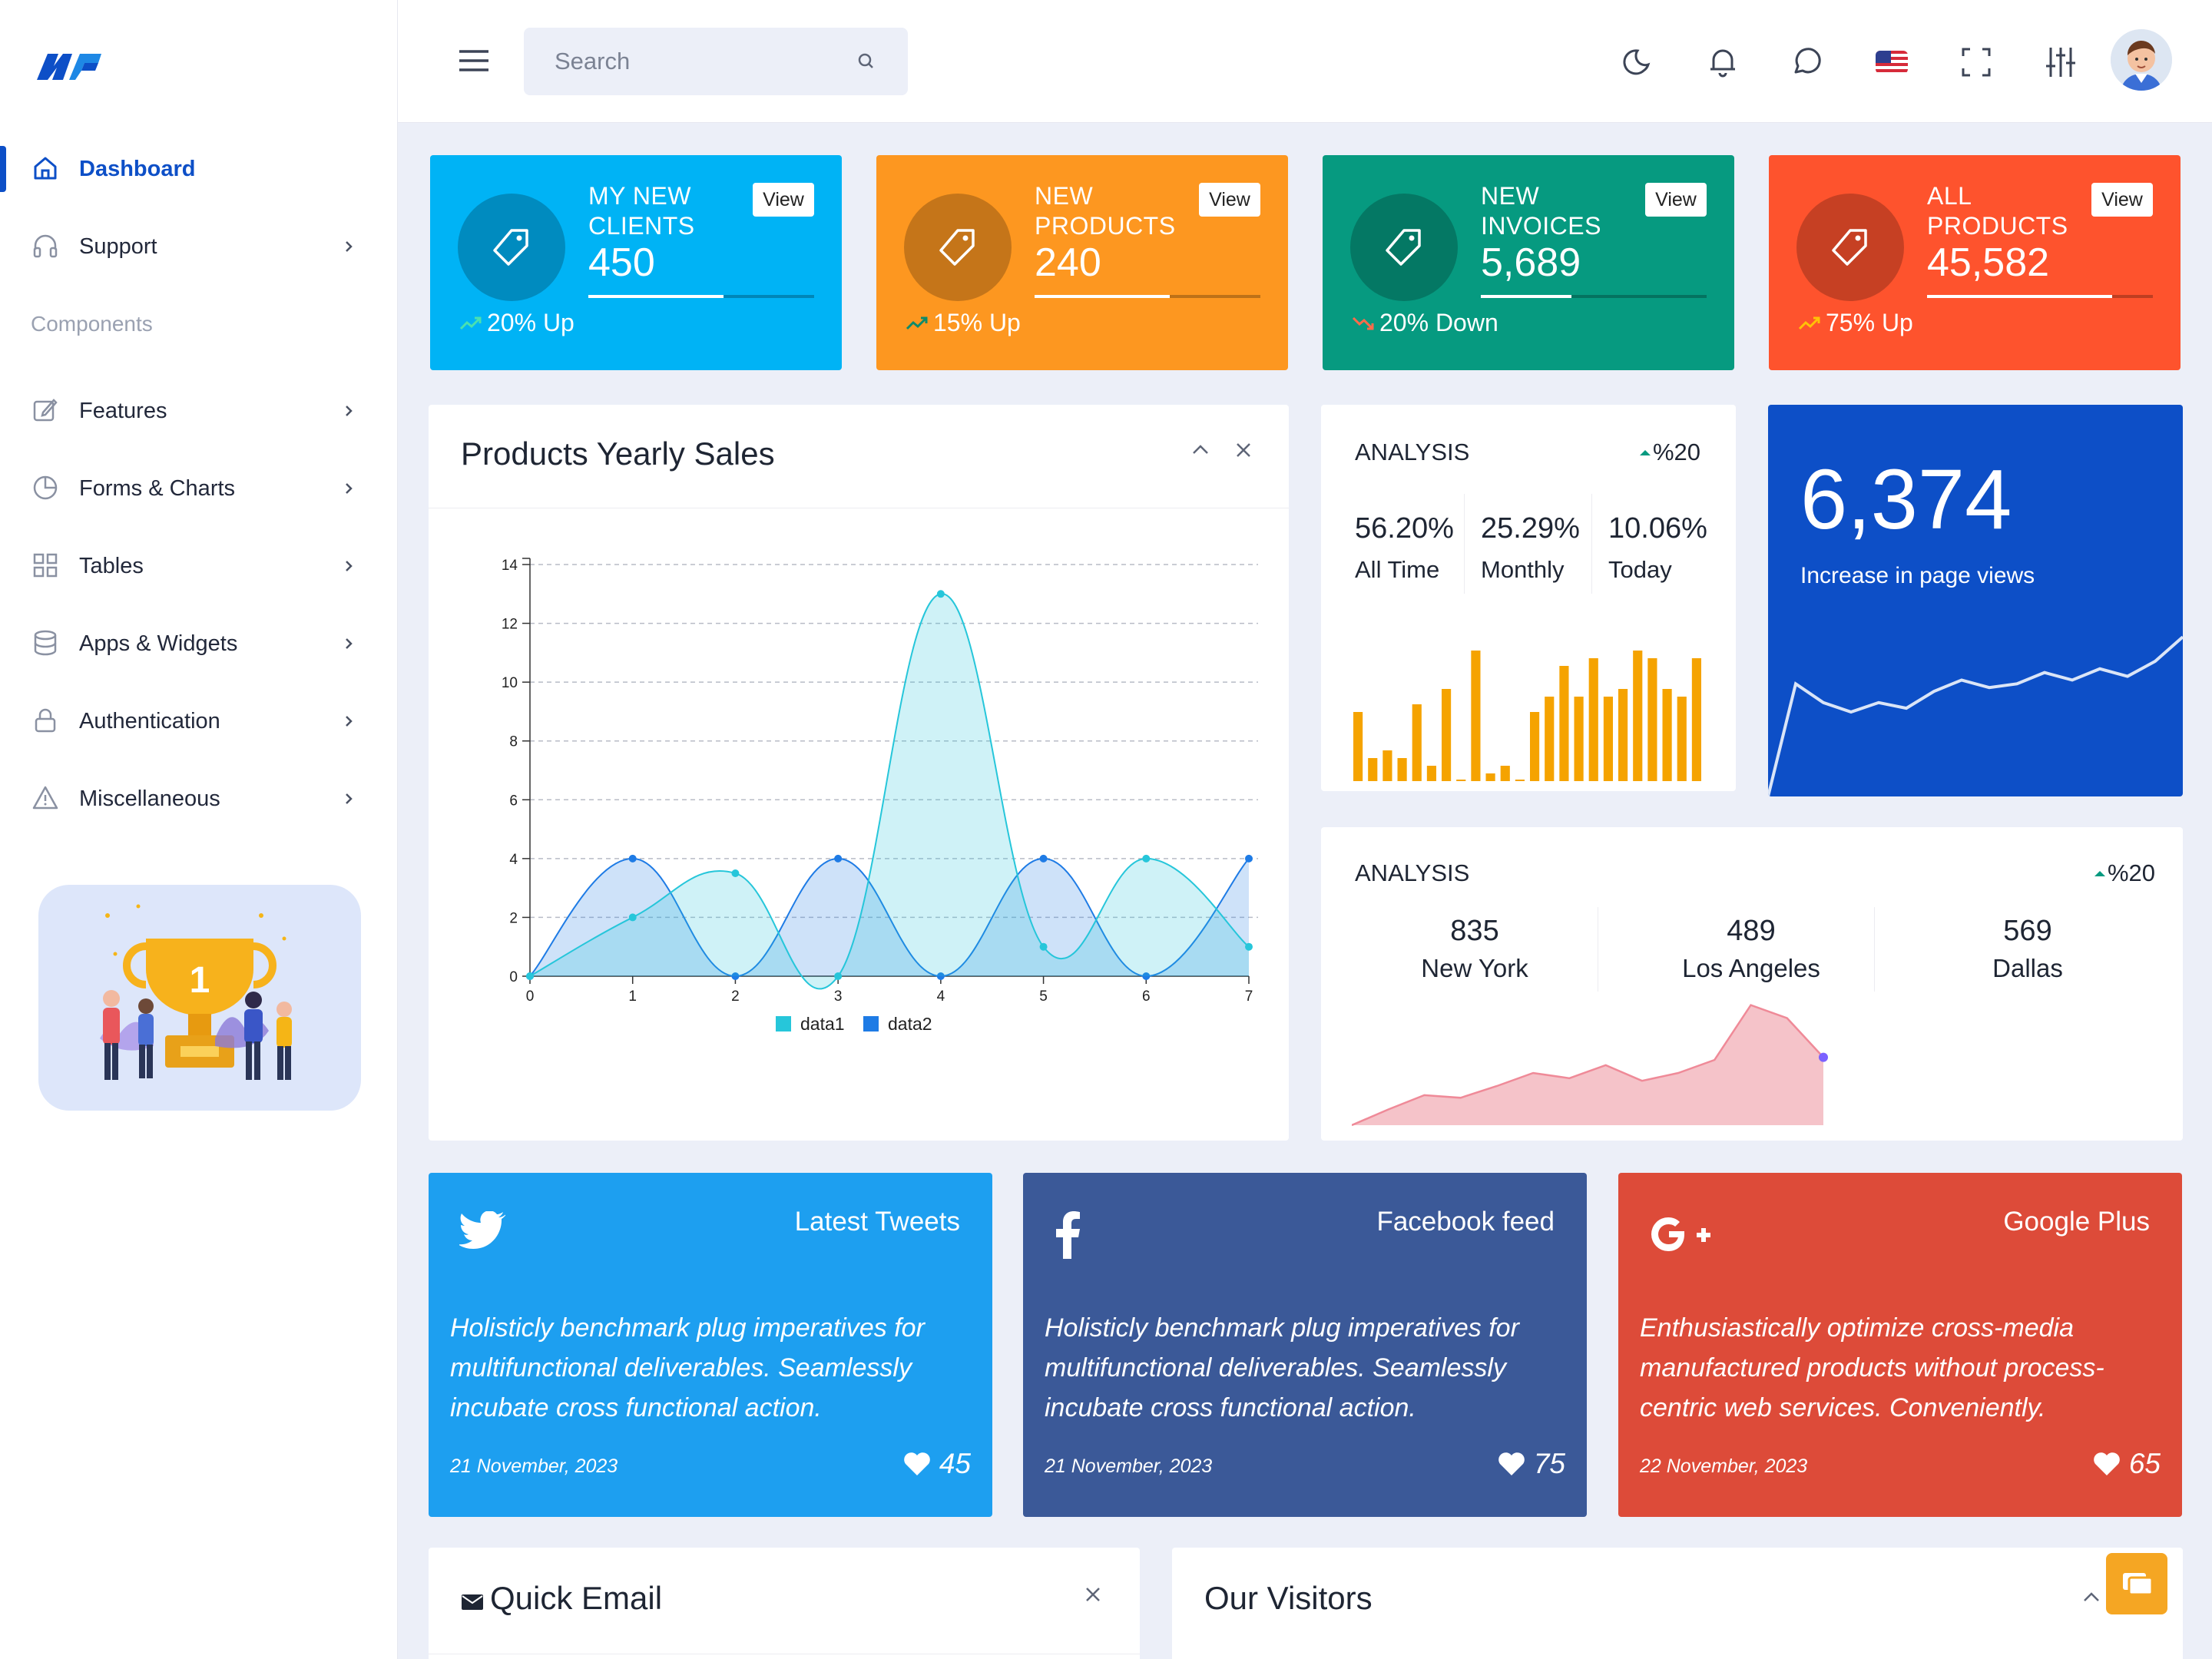 The image size is (2212, 1659). What do you see at coordinates (1105, 211) in the screenshot?
I see `stat-title: NEW PRODUCTS` at bounding box center [1105, 211].